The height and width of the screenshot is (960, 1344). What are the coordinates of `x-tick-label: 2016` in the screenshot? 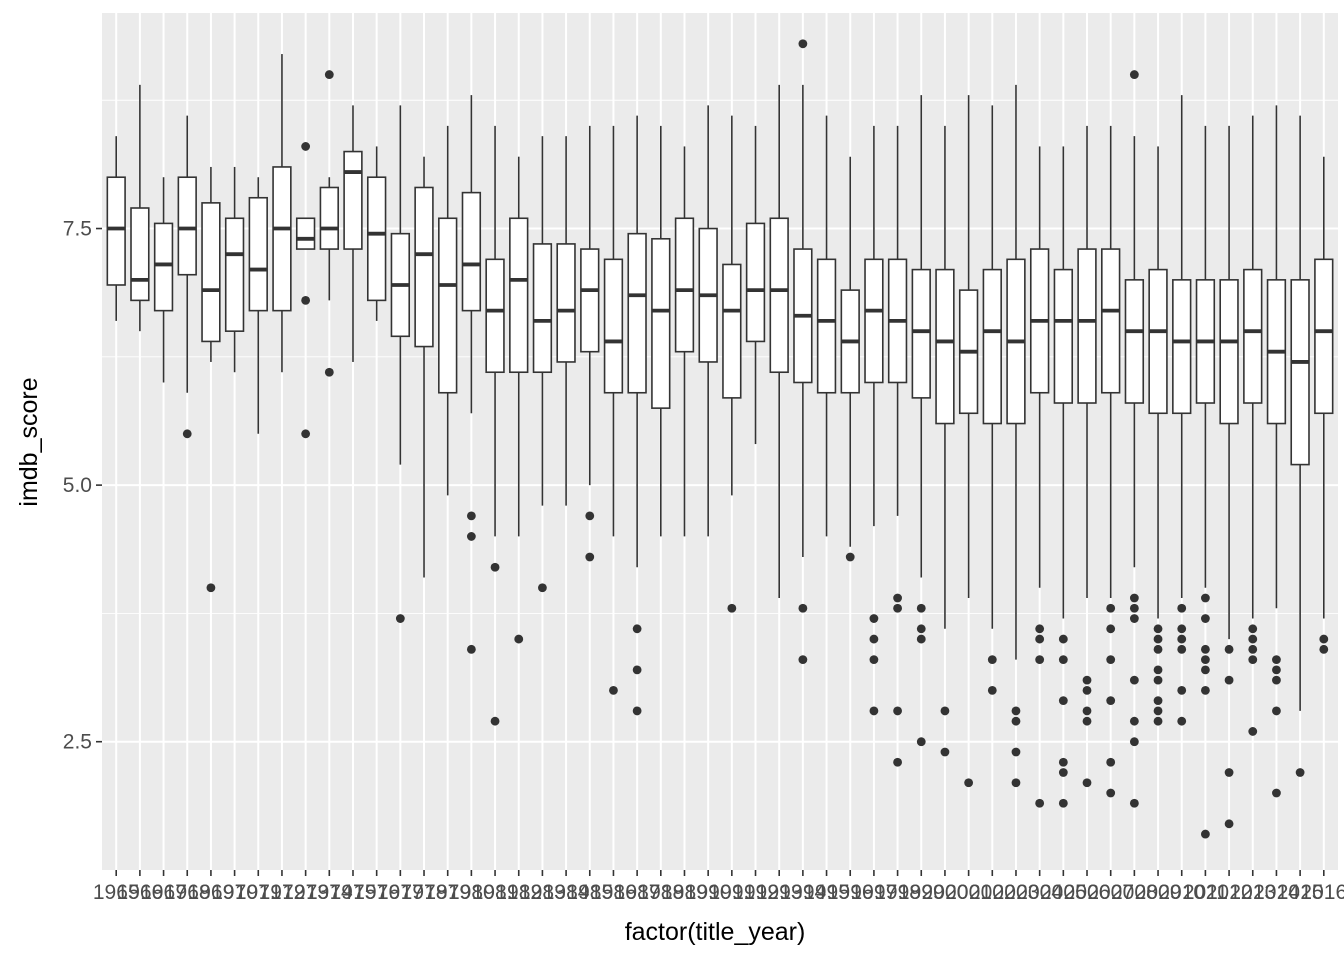 It's located at (1322, 892).